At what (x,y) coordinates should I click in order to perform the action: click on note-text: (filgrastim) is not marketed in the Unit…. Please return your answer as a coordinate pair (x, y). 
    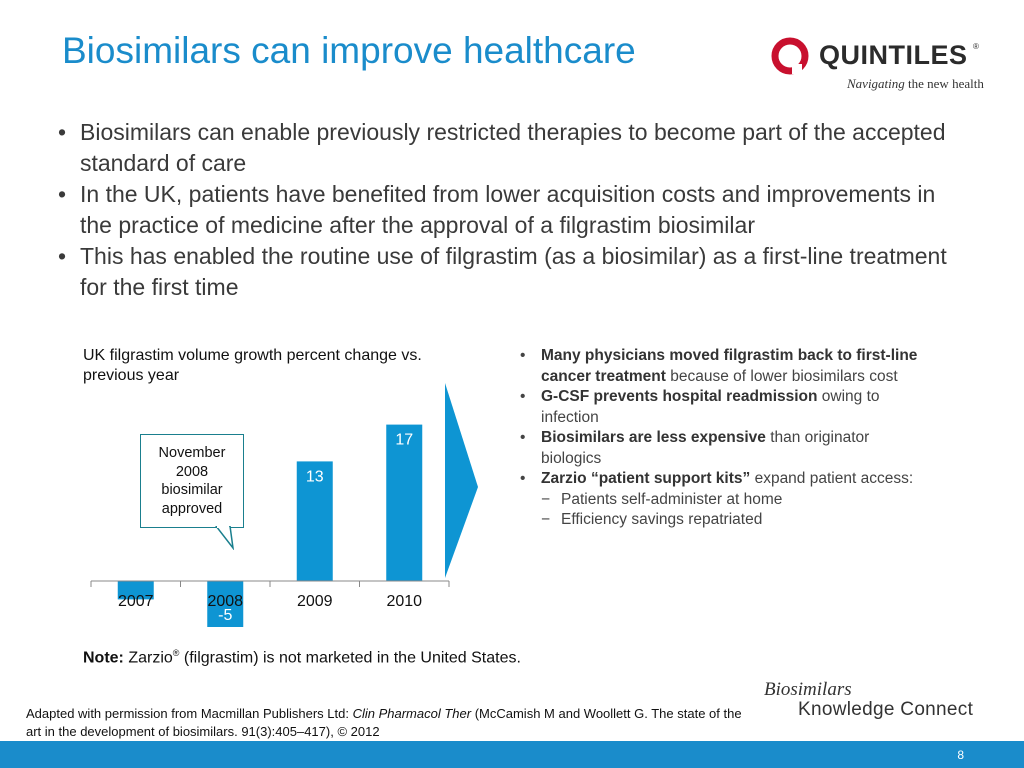
    Looking at the image, I should click on (350, 658).